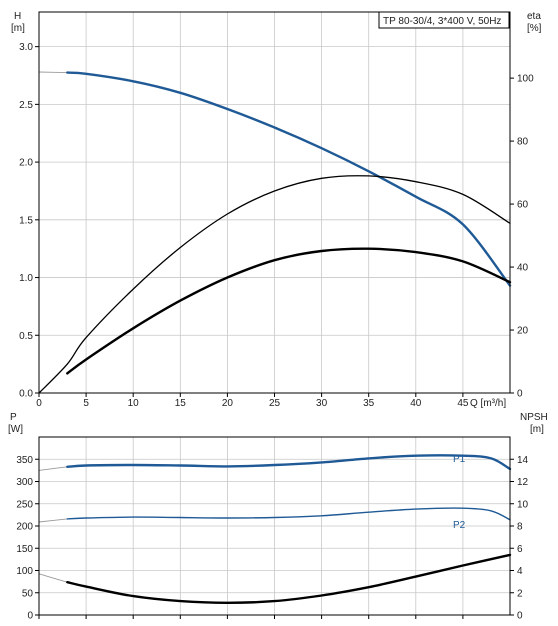  I want to click on right-tick-label: 4, so click(520, 571).